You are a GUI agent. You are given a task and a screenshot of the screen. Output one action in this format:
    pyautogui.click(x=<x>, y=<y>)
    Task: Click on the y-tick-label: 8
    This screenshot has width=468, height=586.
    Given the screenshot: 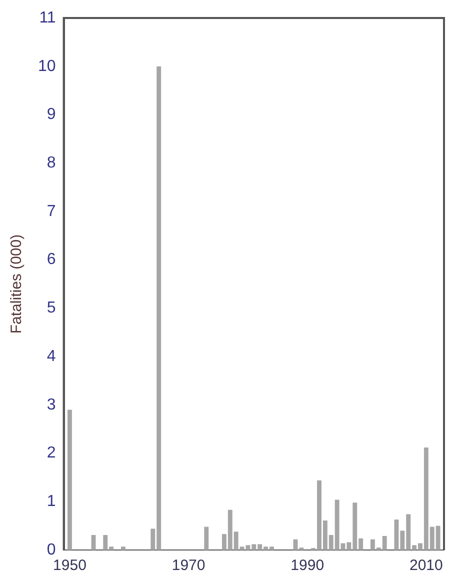 What is the action you would take?
    pyautogui.click(x=51, y=163)
    